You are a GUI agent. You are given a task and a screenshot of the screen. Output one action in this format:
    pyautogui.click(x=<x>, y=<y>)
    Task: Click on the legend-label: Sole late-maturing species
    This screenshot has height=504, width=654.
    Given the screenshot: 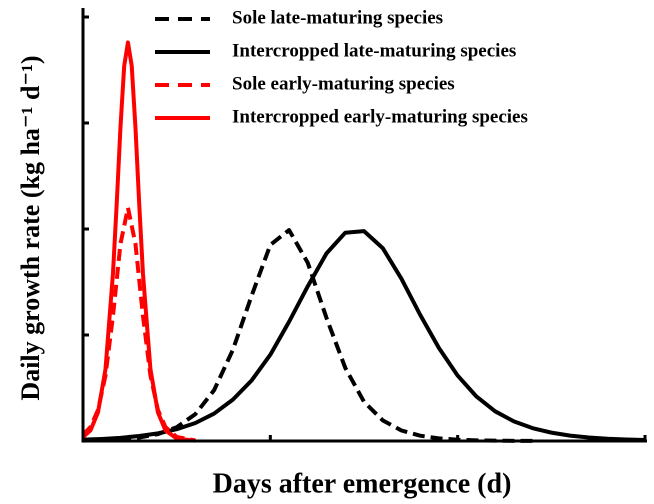 What is the action you would take?
    pyautogui.click(x=337, y=17)
    